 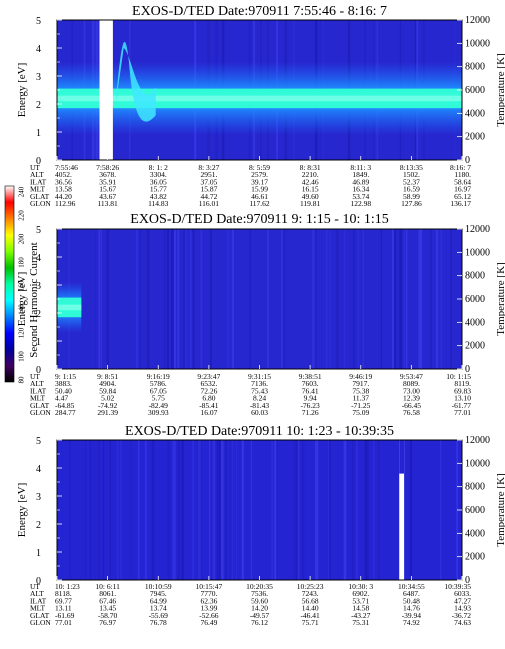 I want to click on table-cell: 9.94, so click(x=310, y=398).